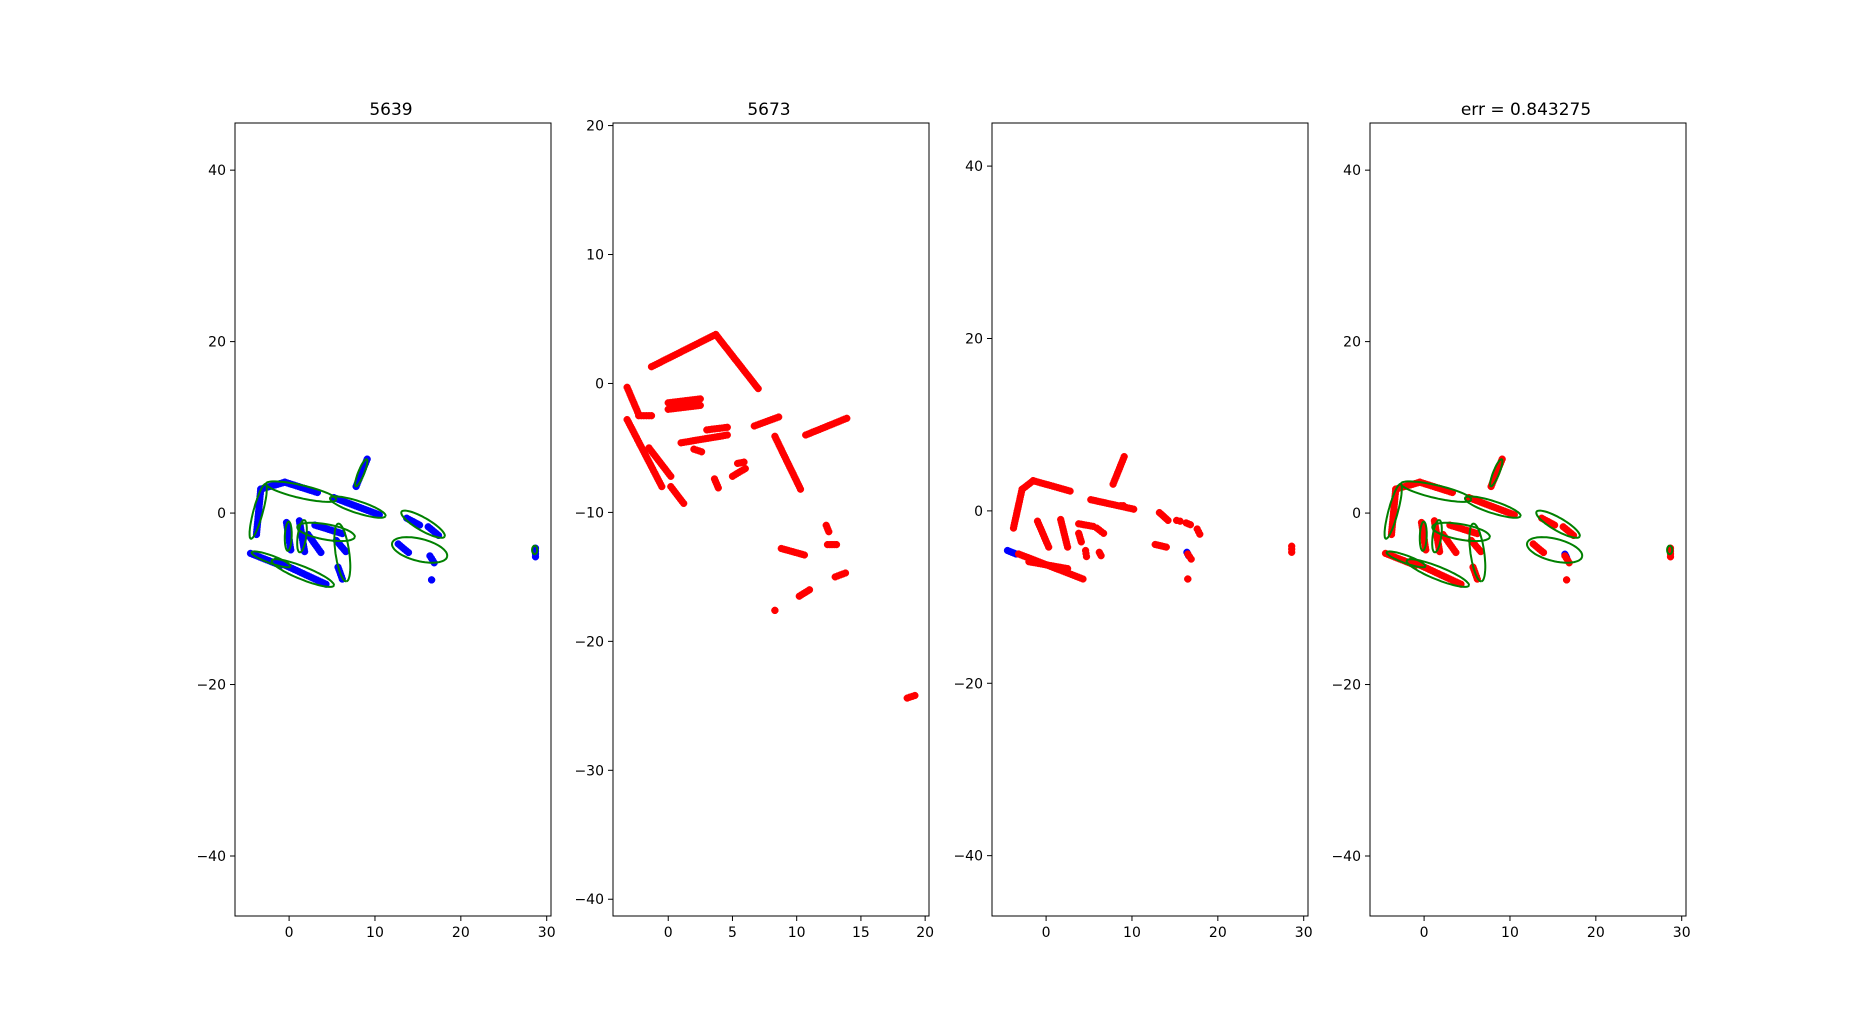 The image size is (1853, 1018). I want to click on subplot-4-title: err = 0.843275, so click(1526, 110).